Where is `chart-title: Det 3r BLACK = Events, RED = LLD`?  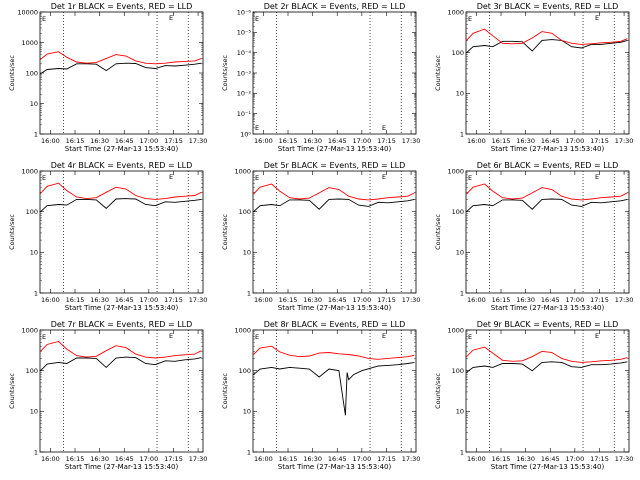 chart-title: Det 3r BLACK = Events, RED = LLD is located at coordinates (548, 6).